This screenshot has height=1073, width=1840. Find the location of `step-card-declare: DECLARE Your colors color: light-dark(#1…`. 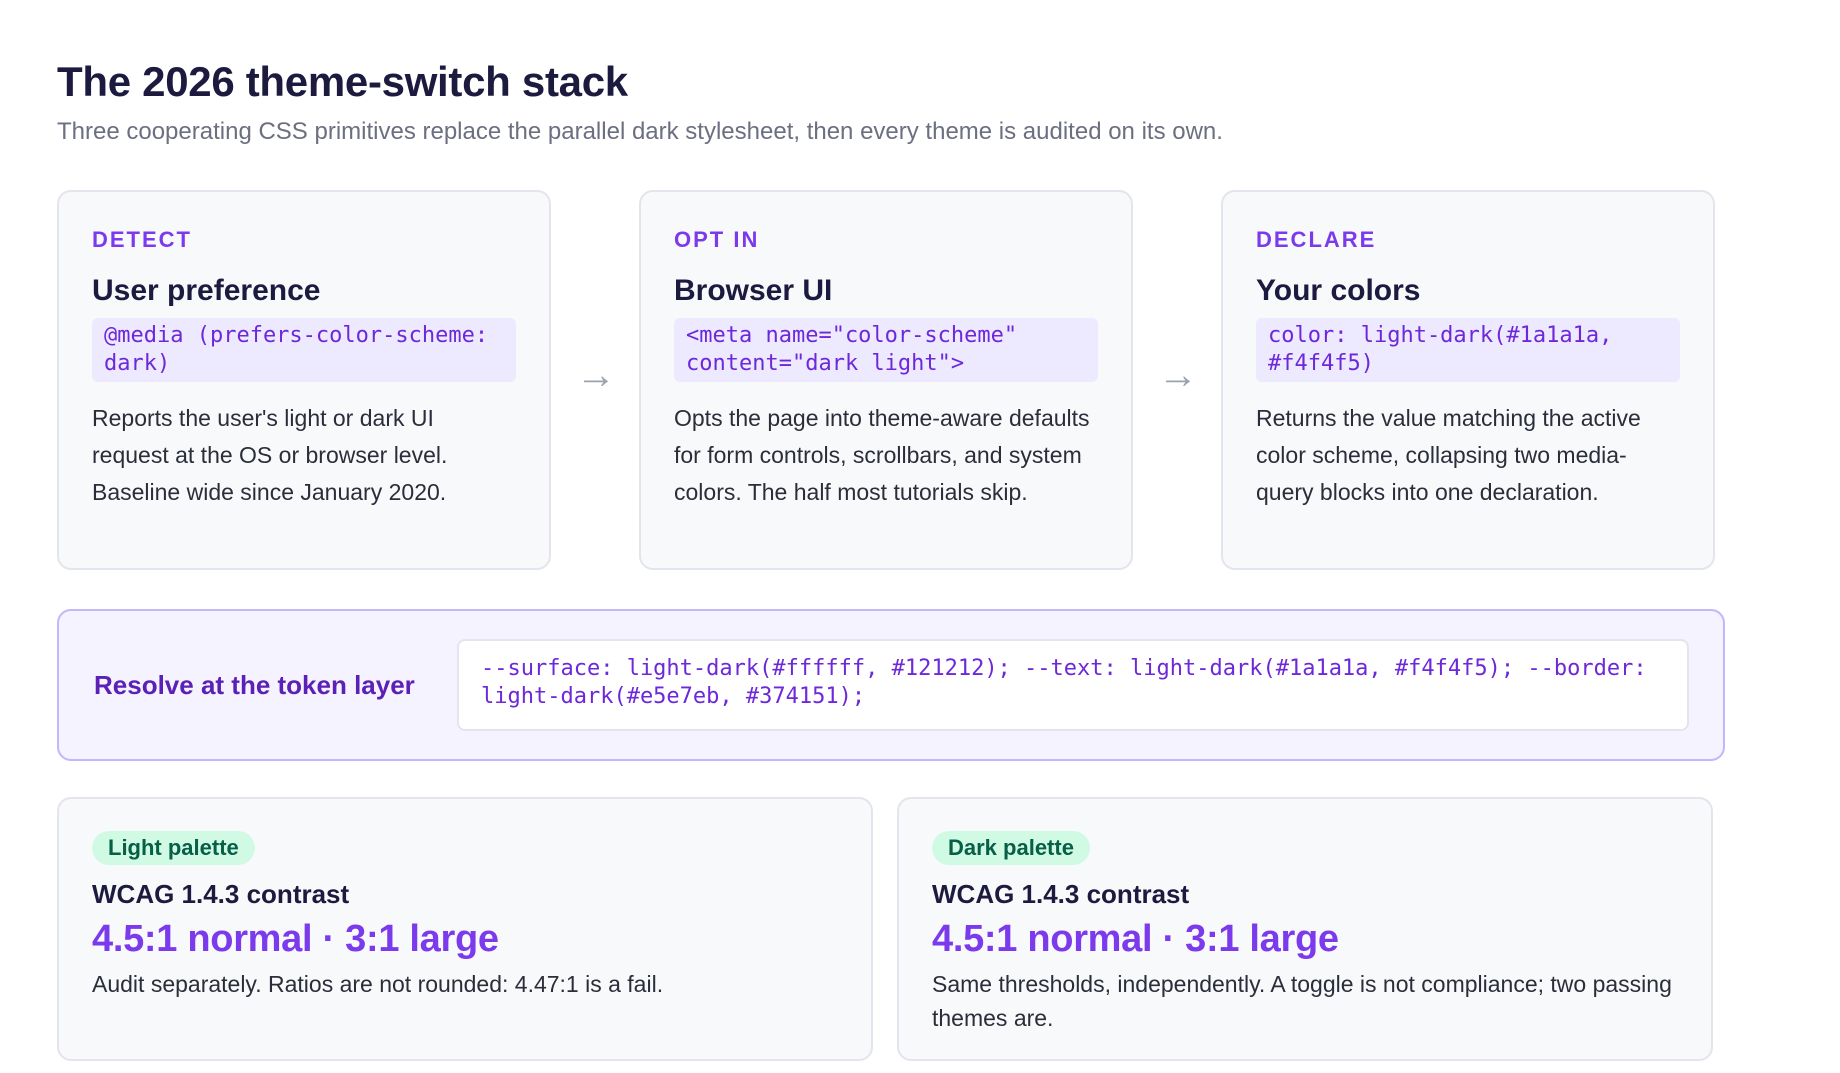

step-card-declare: DECLARE Your colors color: light-dark(#1… is located at coordinates (1468, 380).